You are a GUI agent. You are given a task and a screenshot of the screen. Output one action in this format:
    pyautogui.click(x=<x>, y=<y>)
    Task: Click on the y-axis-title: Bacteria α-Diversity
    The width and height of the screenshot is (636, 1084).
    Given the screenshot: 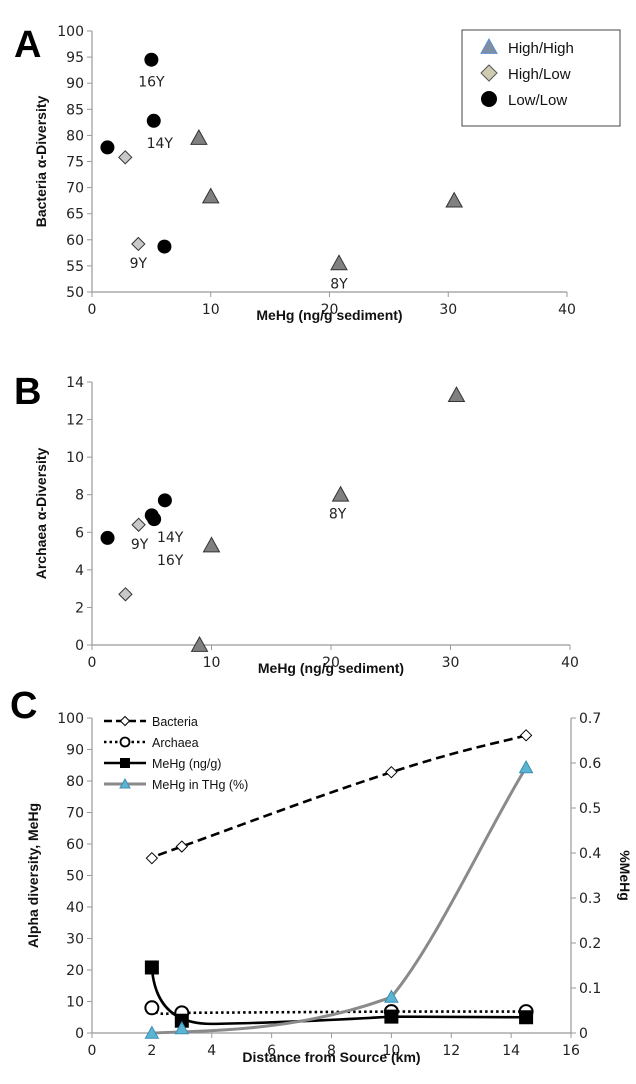 What is the action you would take?
    pyautogui.click(x=41, y=162)
    